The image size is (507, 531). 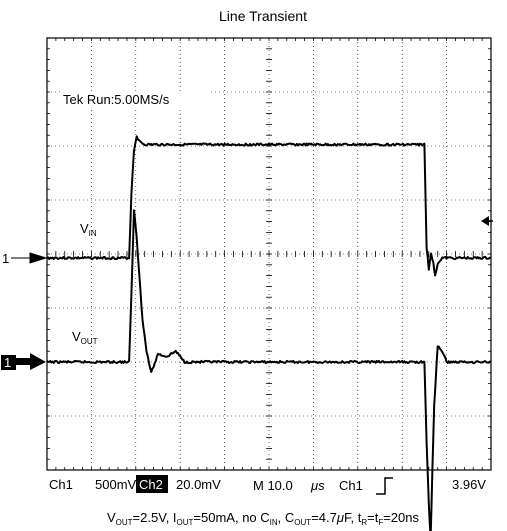 I want to click on run-status: Tek Run:5.00MS/s, so click(x=116, y=99).